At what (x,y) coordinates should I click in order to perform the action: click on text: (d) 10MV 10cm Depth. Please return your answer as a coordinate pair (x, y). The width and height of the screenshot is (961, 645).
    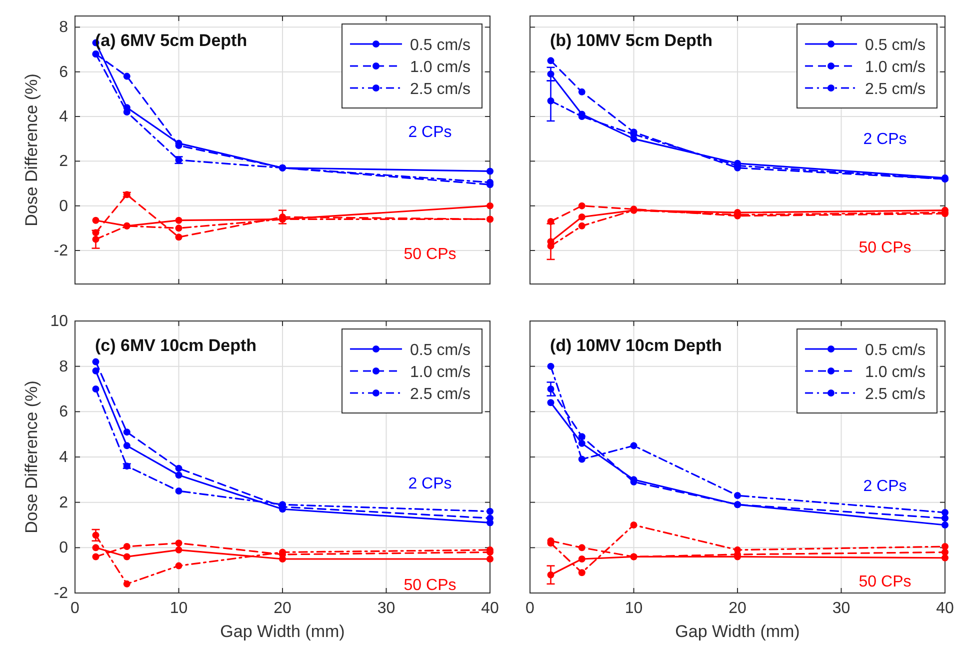
    Looking at the image, I should click on (636, 345).